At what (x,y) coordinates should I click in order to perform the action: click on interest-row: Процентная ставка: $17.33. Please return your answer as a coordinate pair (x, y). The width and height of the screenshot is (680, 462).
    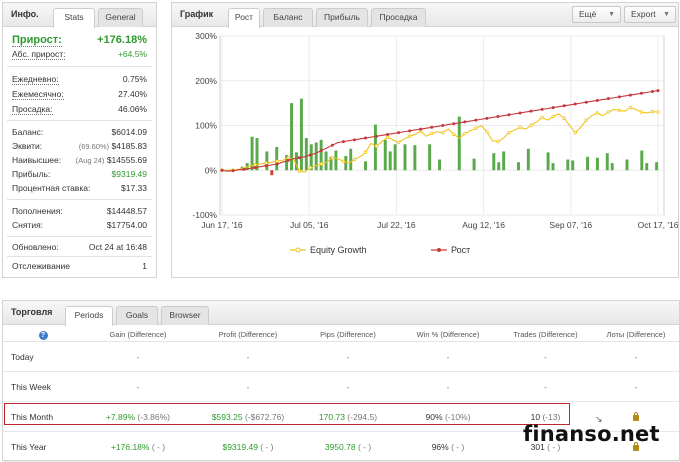
    Looking at the image, I should click on (79, 188).